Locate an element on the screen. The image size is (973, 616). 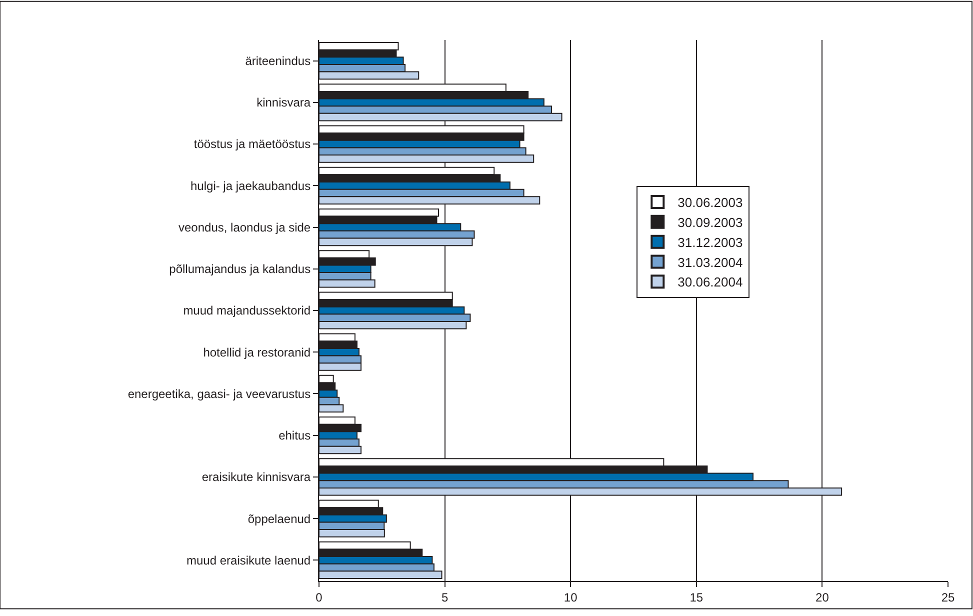
x-tick-label: 15 is located at coordinates (697, 597).